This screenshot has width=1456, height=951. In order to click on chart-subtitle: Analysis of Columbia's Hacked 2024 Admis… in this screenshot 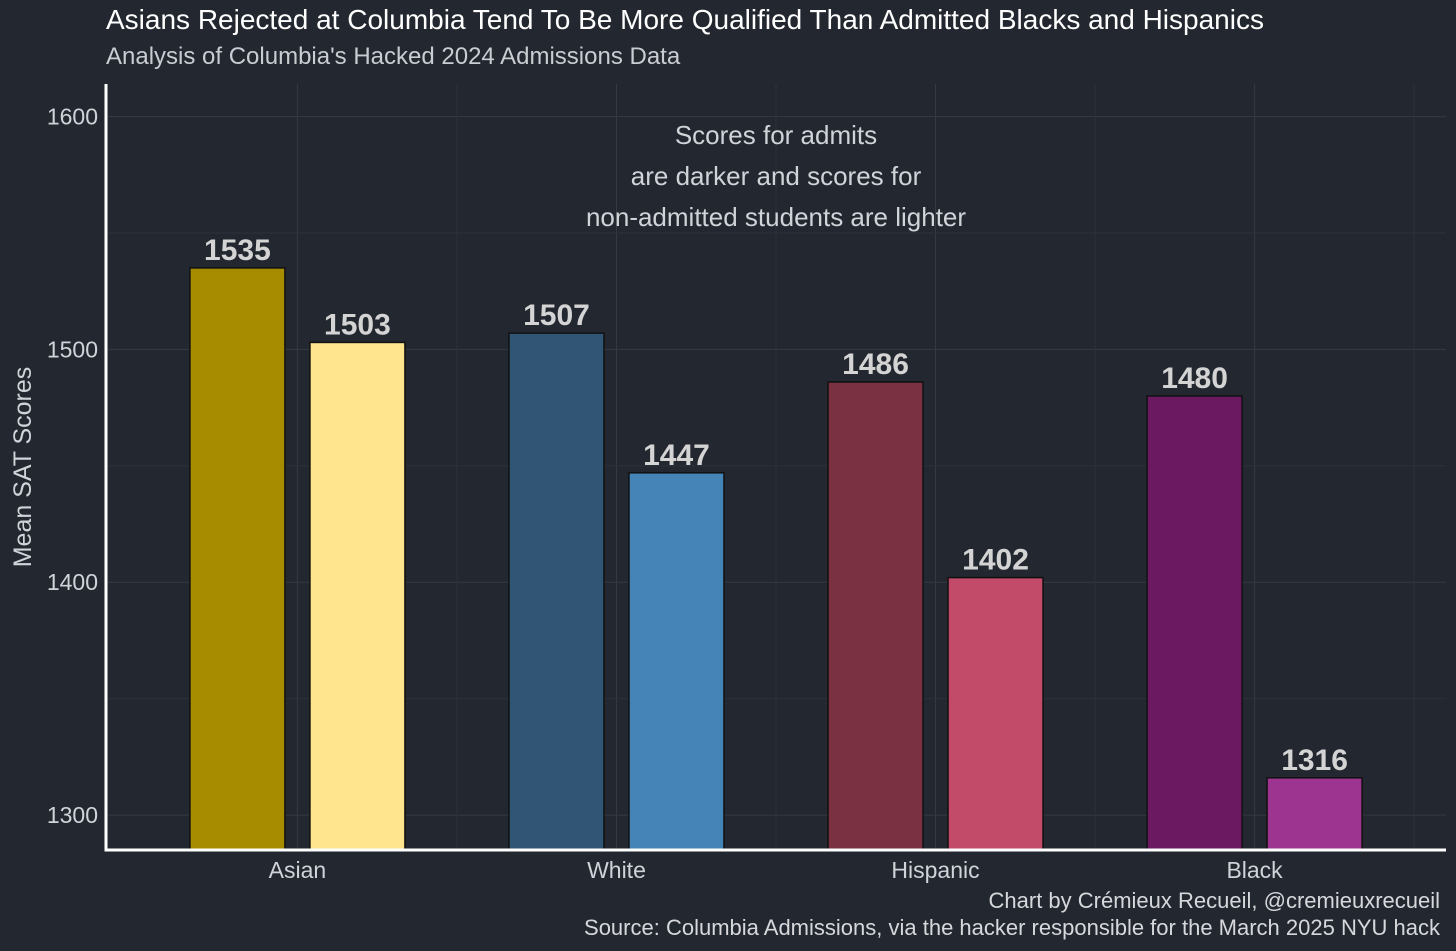, I will do `click(393, 56)`.